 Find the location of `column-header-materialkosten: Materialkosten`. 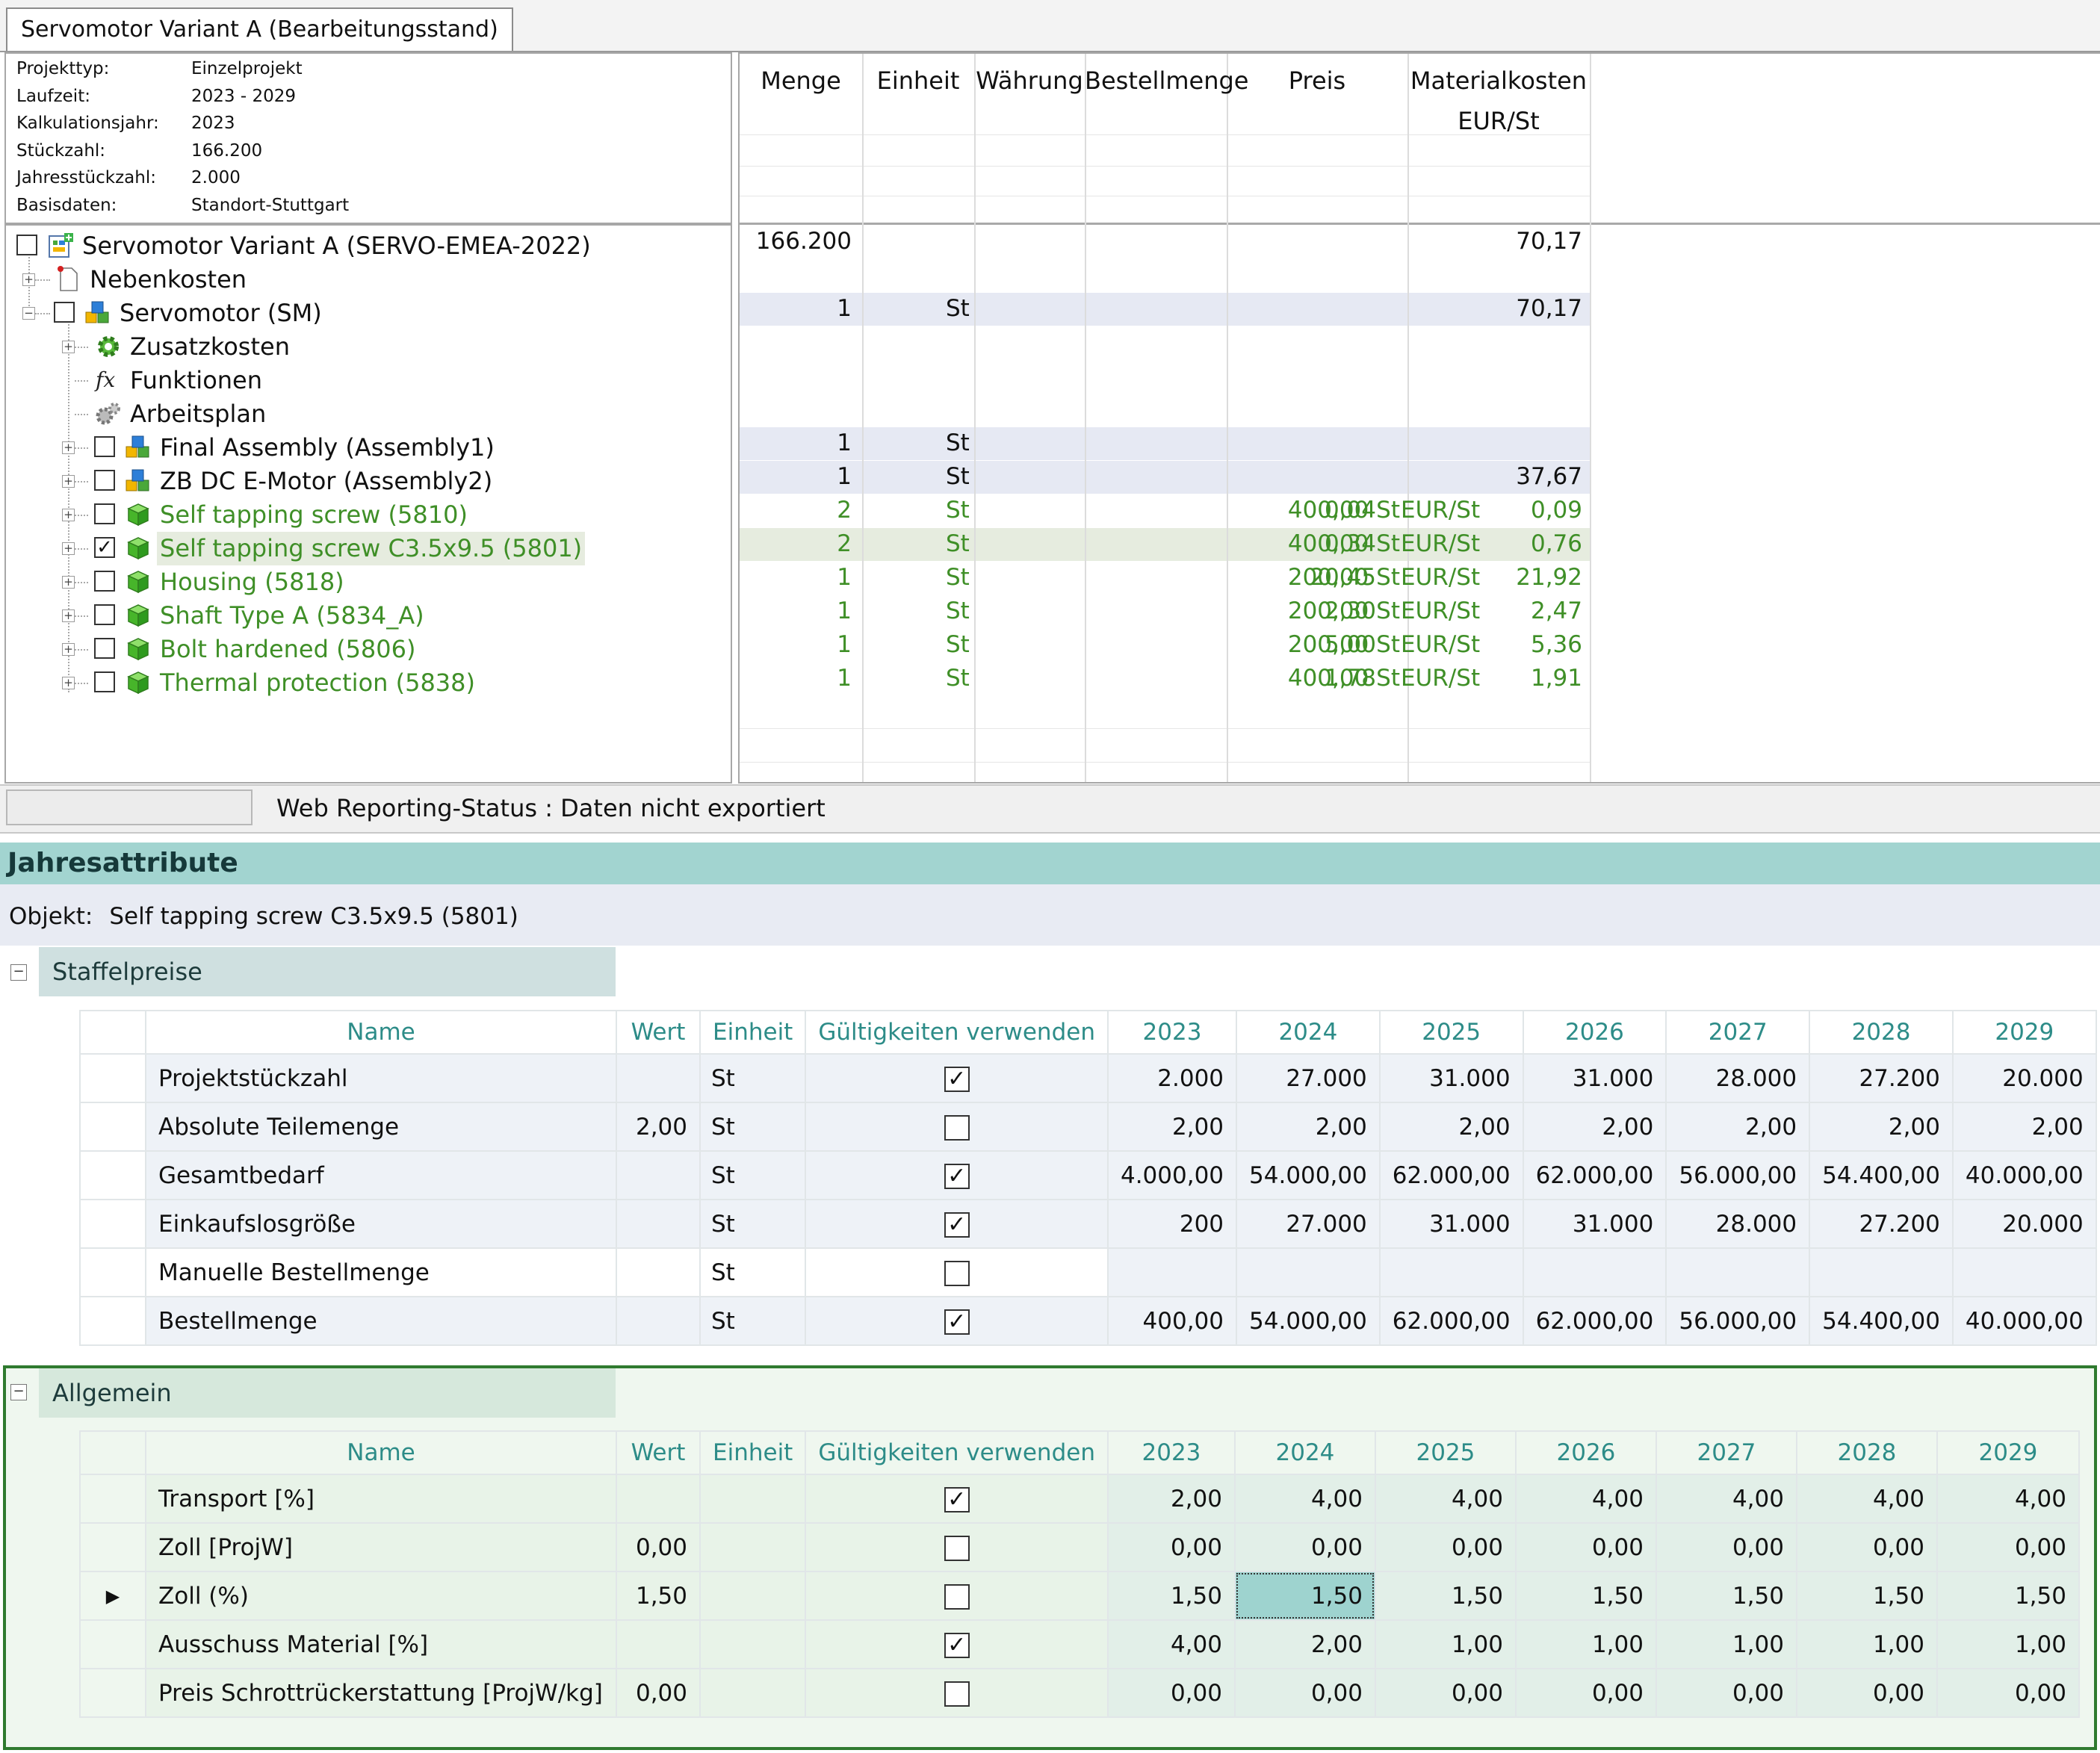

column-header-materialkosten: Materialkosten is located at coordinates (1499, 80).